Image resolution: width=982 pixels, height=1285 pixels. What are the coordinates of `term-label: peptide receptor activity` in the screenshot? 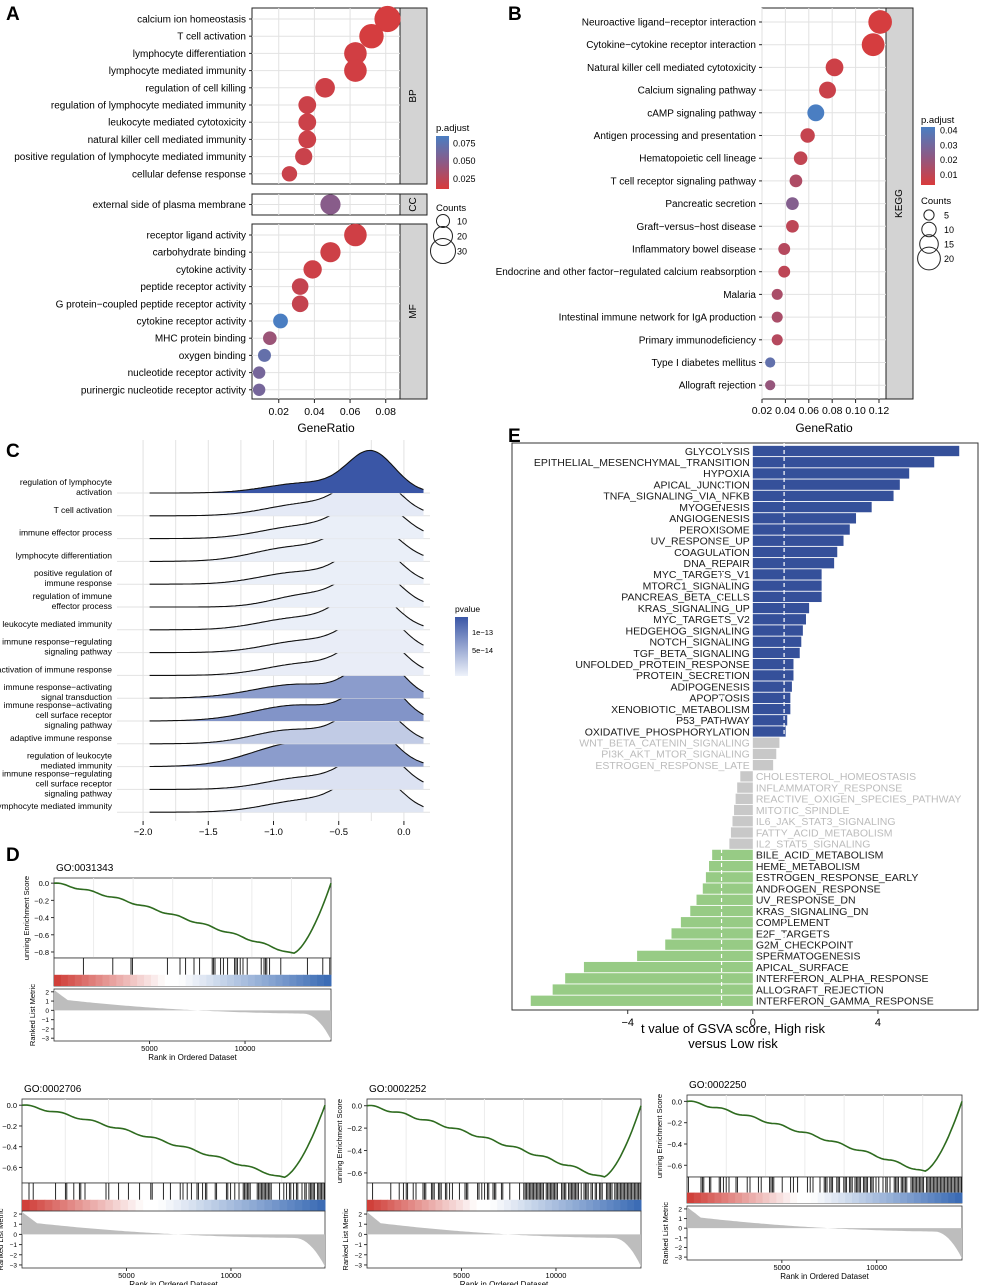 It's located at (193, 287).